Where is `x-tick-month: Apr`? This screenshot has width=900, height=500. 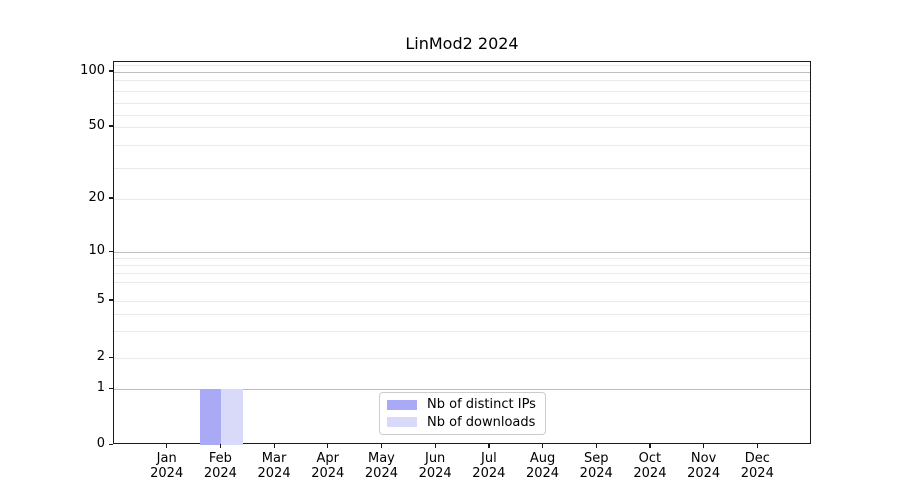
x-tick-month: Apr is located at coordinates (328, 458).